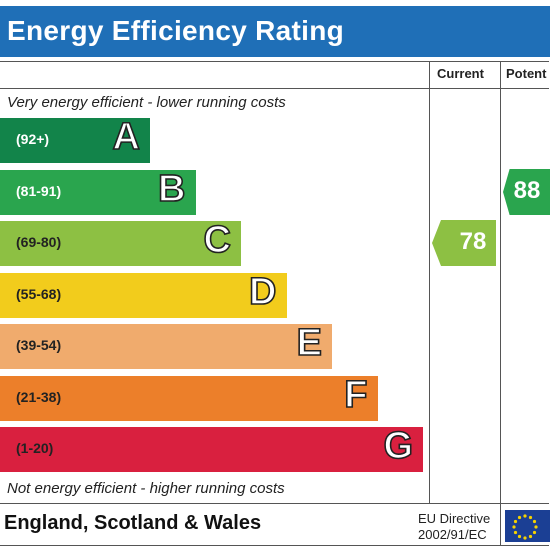 The image size is (550, 550). I want to click on region-label: England, Scotland & Wales, so click(133, 523).